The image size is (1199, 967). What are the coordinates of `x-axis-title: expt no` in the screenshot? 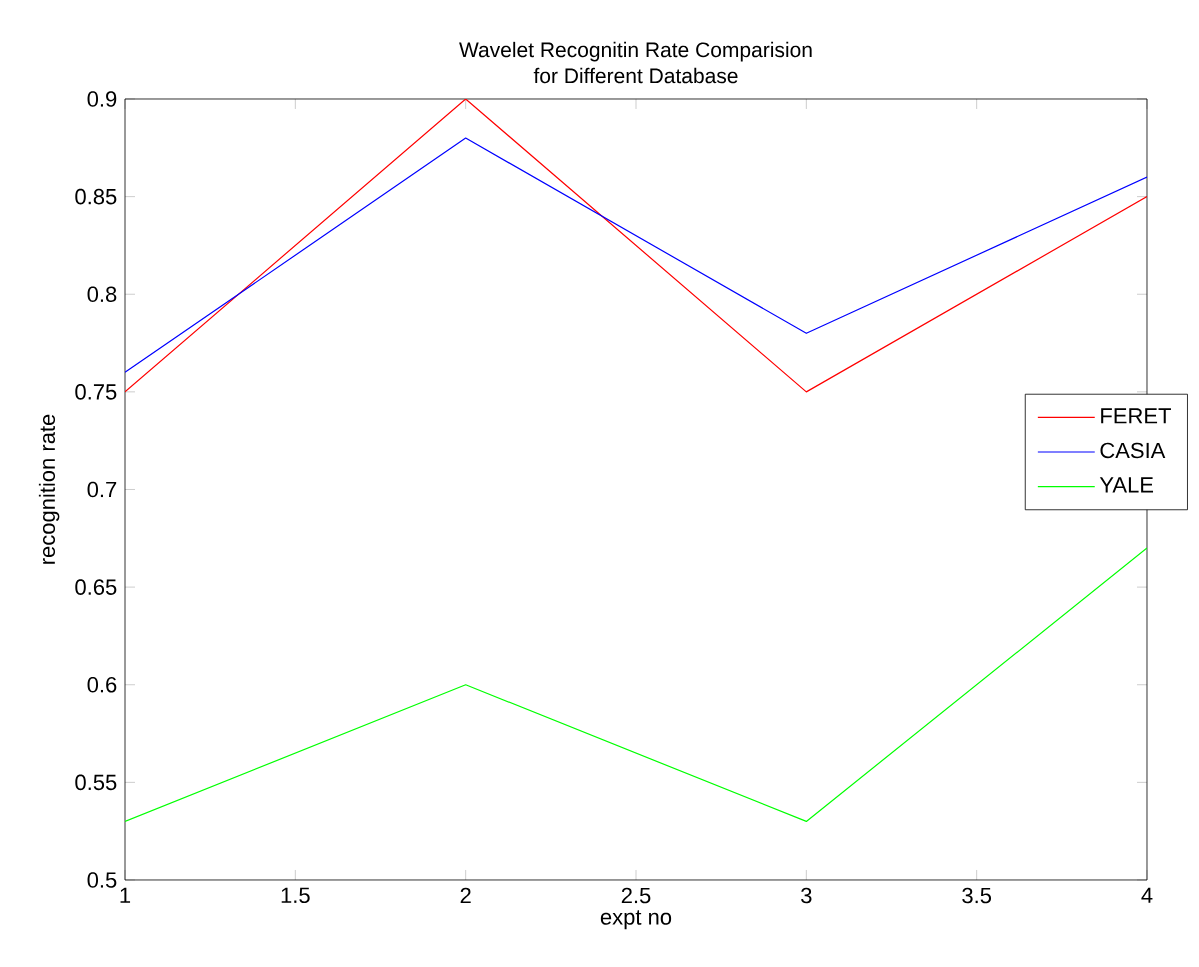 It's located at (636, 920).